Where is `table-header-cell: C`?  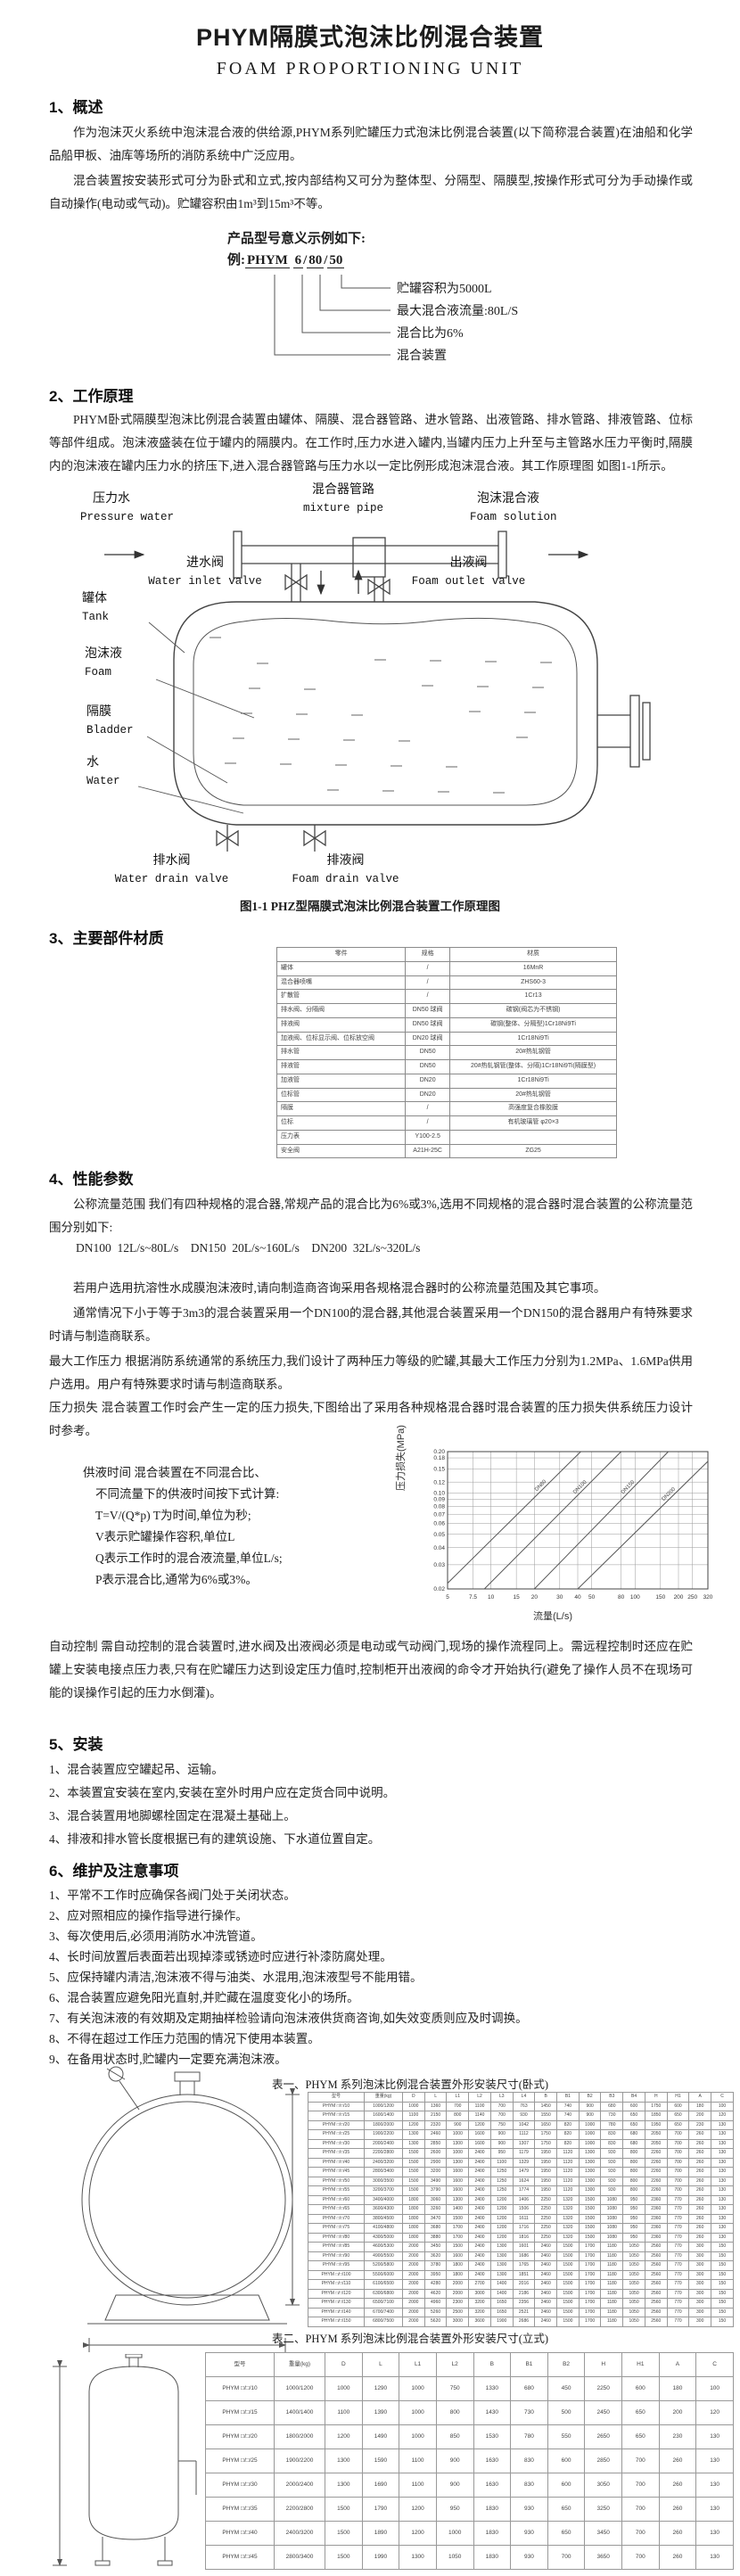
table-header-cell: C is located at coordinates (722, 2097).